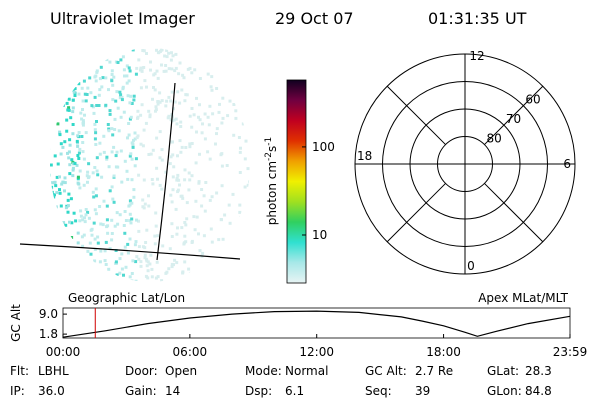 The width and height of the screenshot is (600, 400). Describe the element at coordinates (306, 371) in the screenshot. I see `field-value: Normal` at that location.